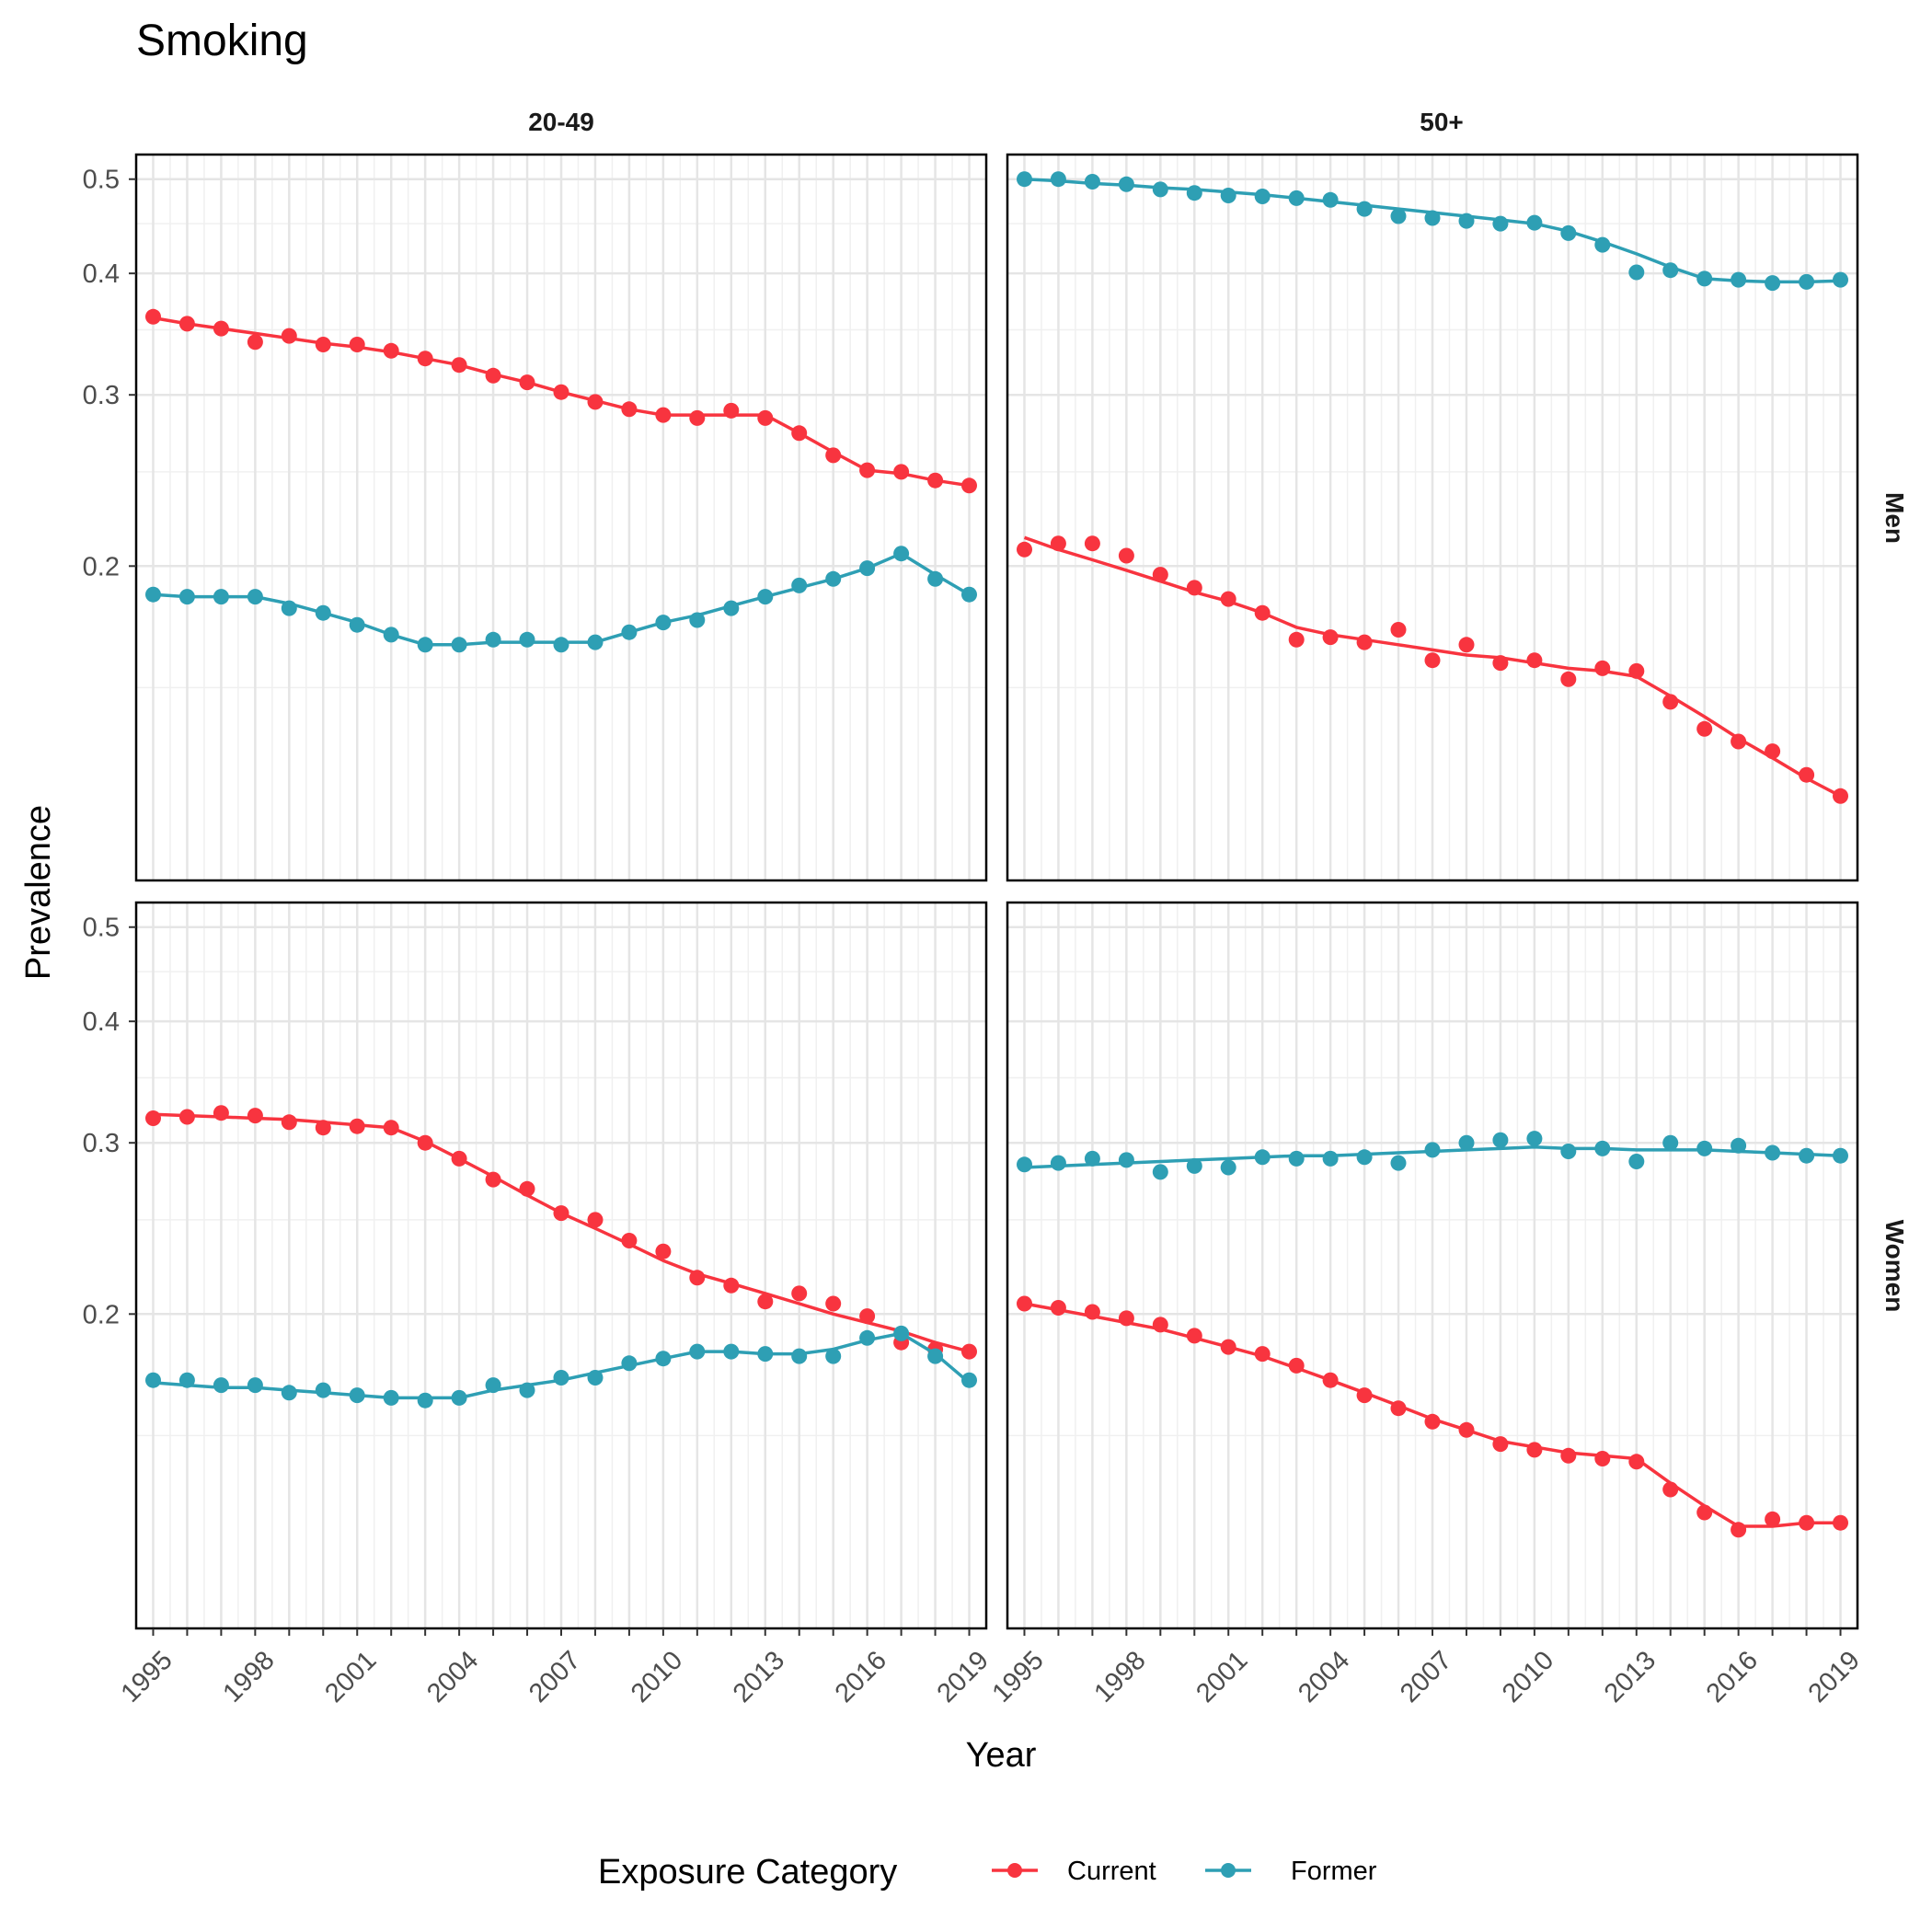 This screenshot has height=1932, width=1932. I want to click on x-axis-title: Year, so click(1001, 1755).